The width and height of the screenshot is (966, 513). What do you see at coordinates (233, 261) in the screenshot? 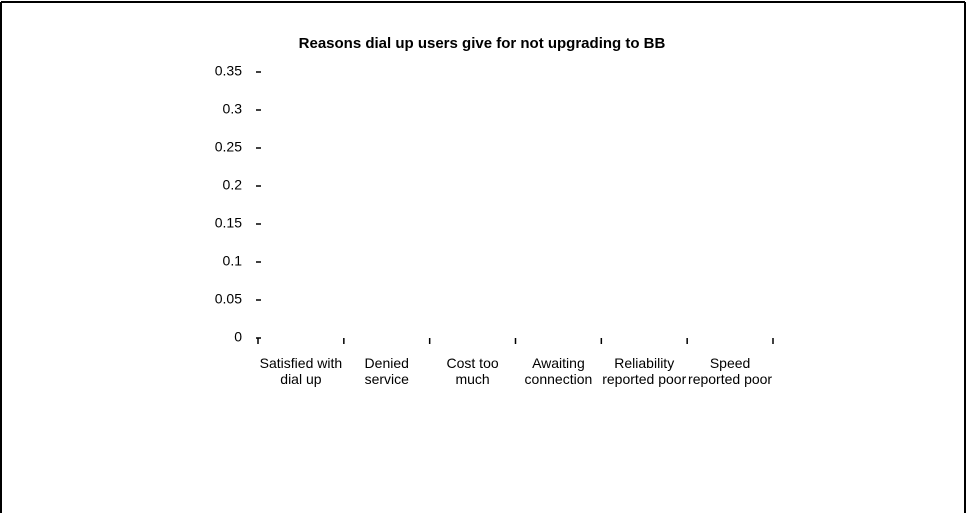
I see `y-tick-label: 0.1` at bounding box center [233, 261].